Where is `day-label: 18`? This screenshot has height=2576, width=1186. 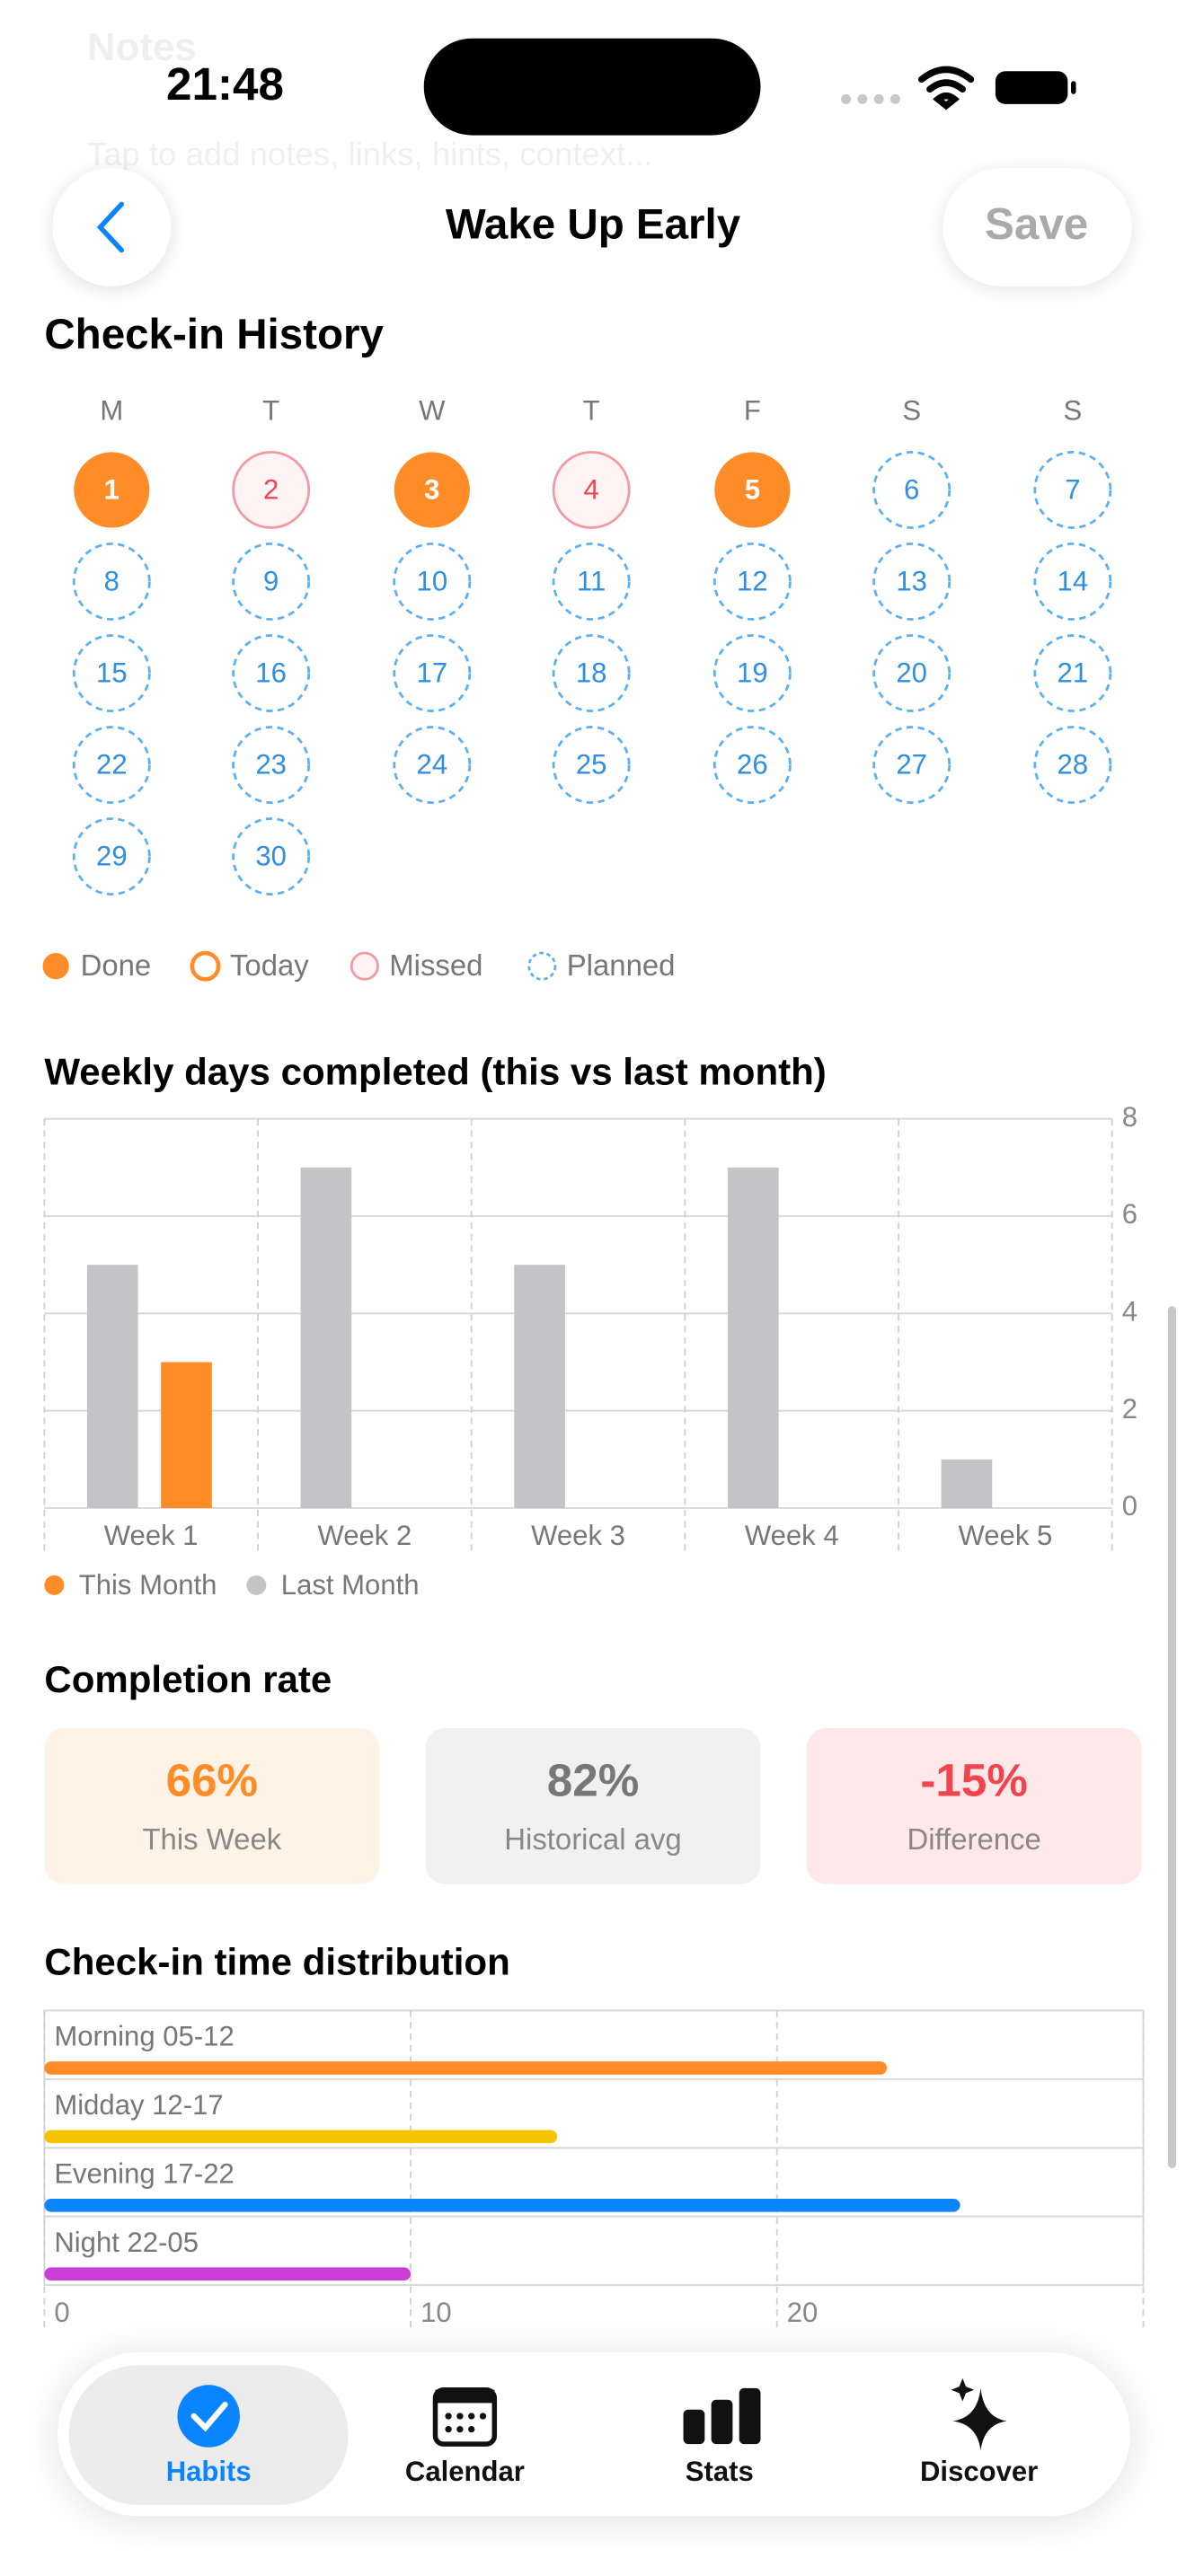 day-label: 18 is located at coordinates (591, 673).